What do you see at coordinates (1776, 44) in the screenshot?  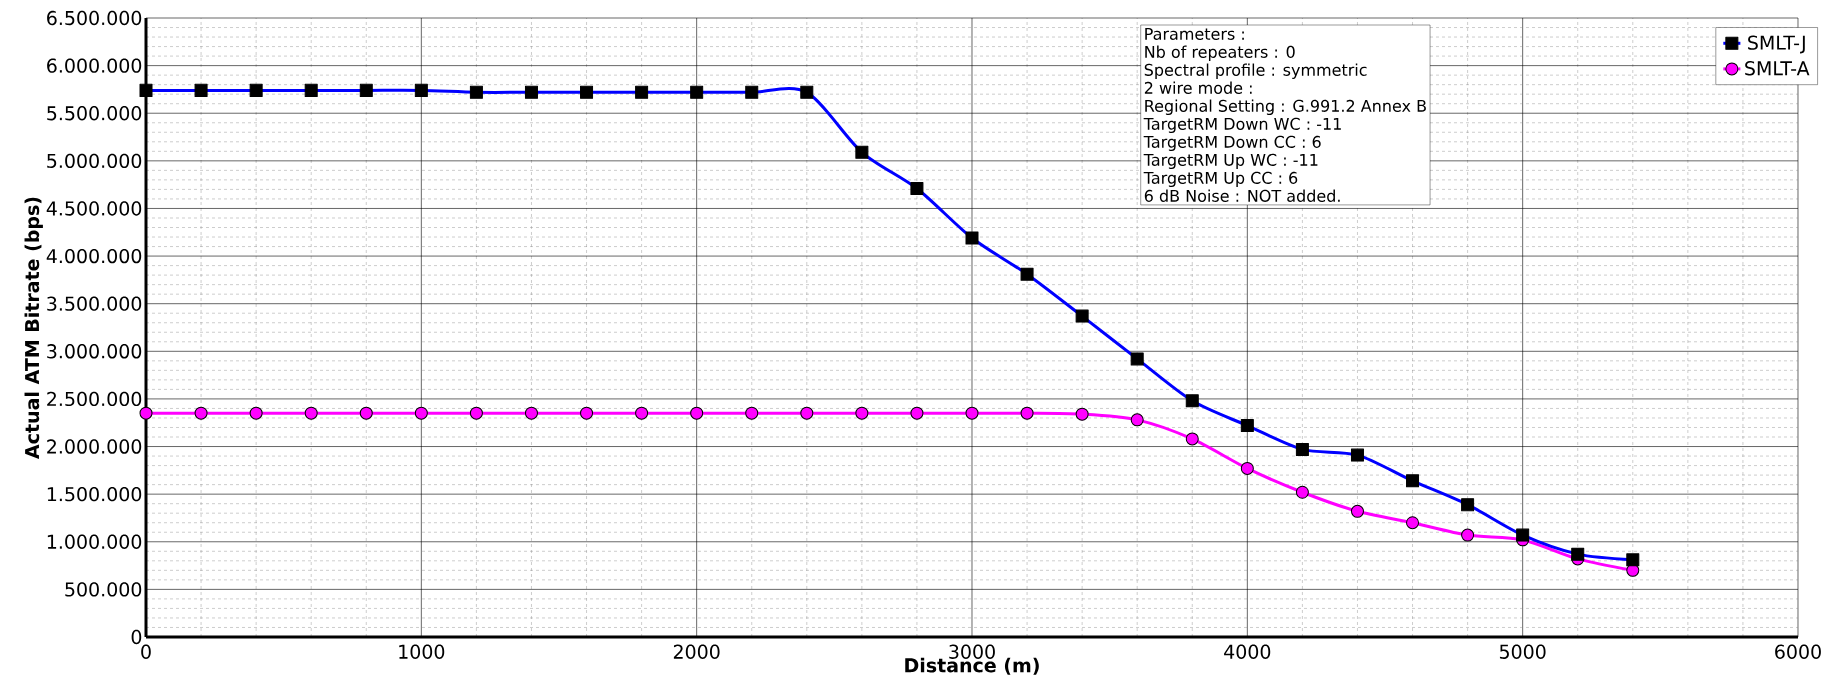 I see `legend-label: SMLT-J` at bounding box center [1776, 44].